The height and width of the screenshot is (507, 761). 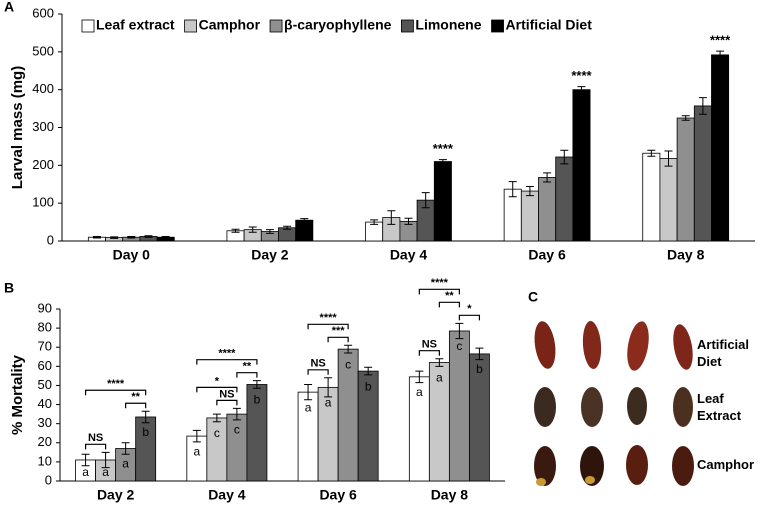 What do you see at coordinates (9, 288) in the screenshot?
I see `panel-letter: B` at bounding box center [9, 288].